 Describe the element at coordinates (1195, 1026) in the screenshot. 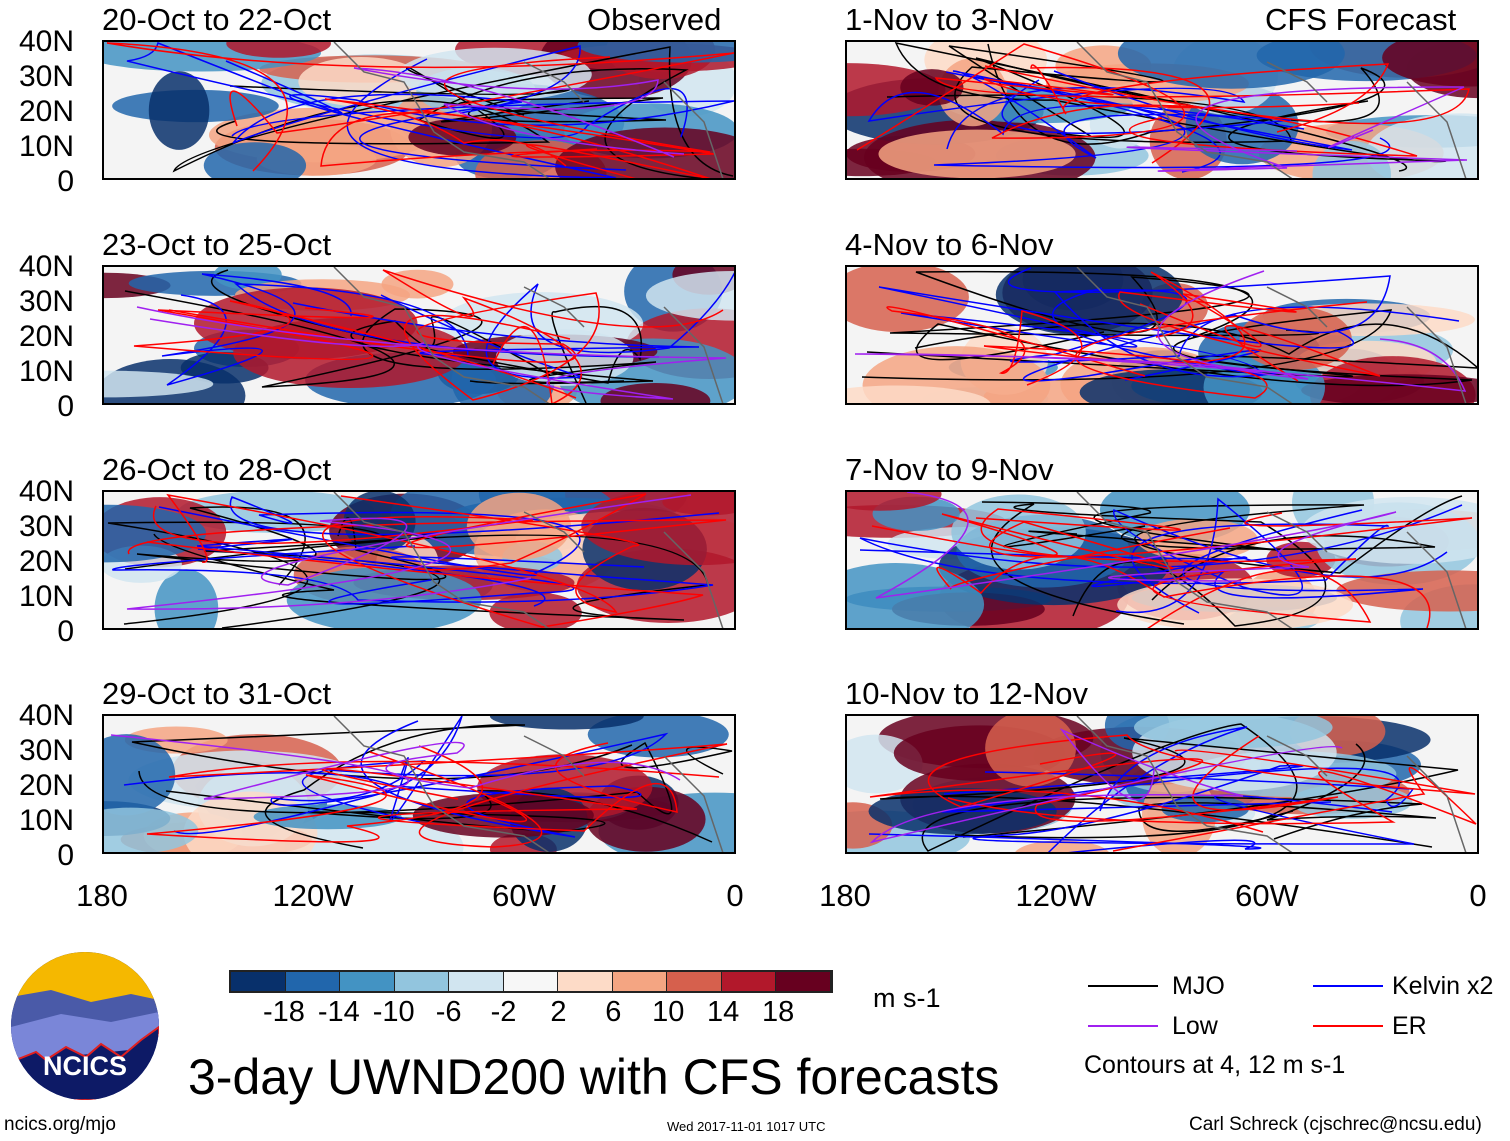

I see `legend-label-low: Low` at that location.